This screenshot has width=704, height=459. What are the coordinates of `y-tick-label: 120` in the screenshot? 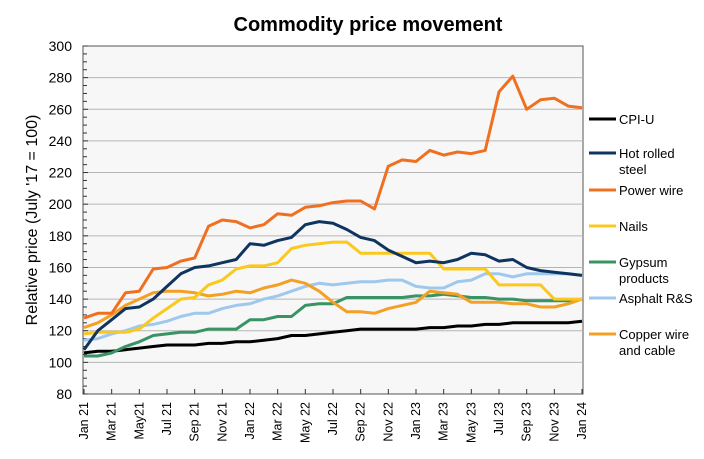 It's located at (61, 331).